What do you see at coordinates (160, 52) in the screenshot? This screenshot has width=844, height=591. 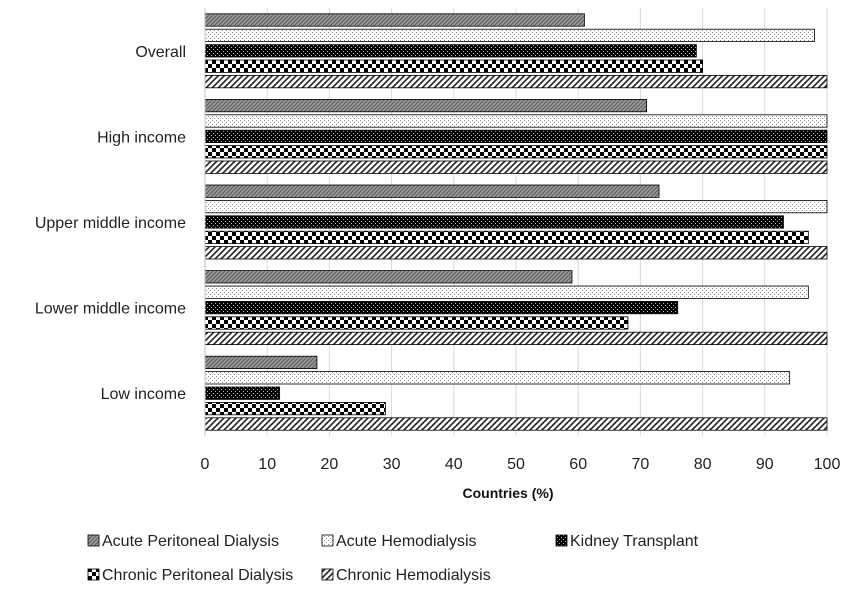 I see `category-label-overall: Overall` at bounding box center [160, 52].